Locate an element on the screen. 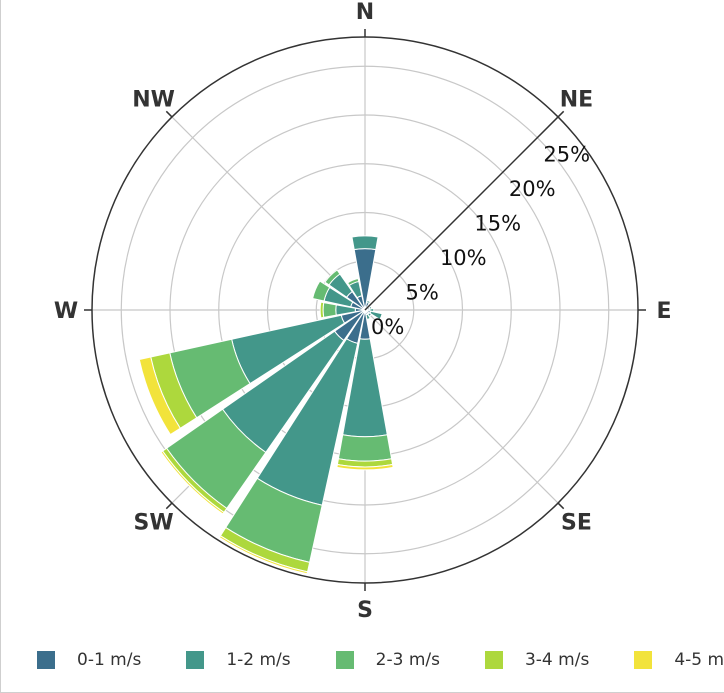 The image size is (724, 693). radial-tick-label-15: 15% is located at coordinates (497, 224).